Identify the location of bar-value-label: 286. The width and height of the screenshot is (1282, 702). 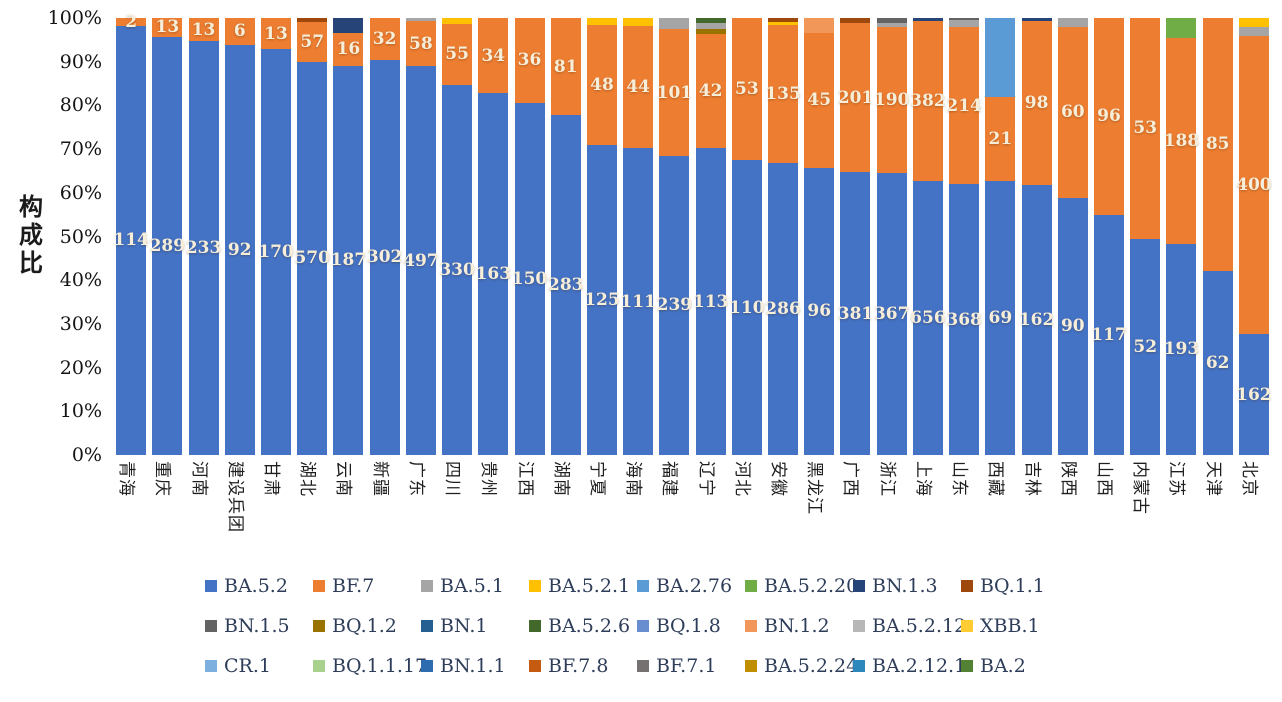
(783, 309).